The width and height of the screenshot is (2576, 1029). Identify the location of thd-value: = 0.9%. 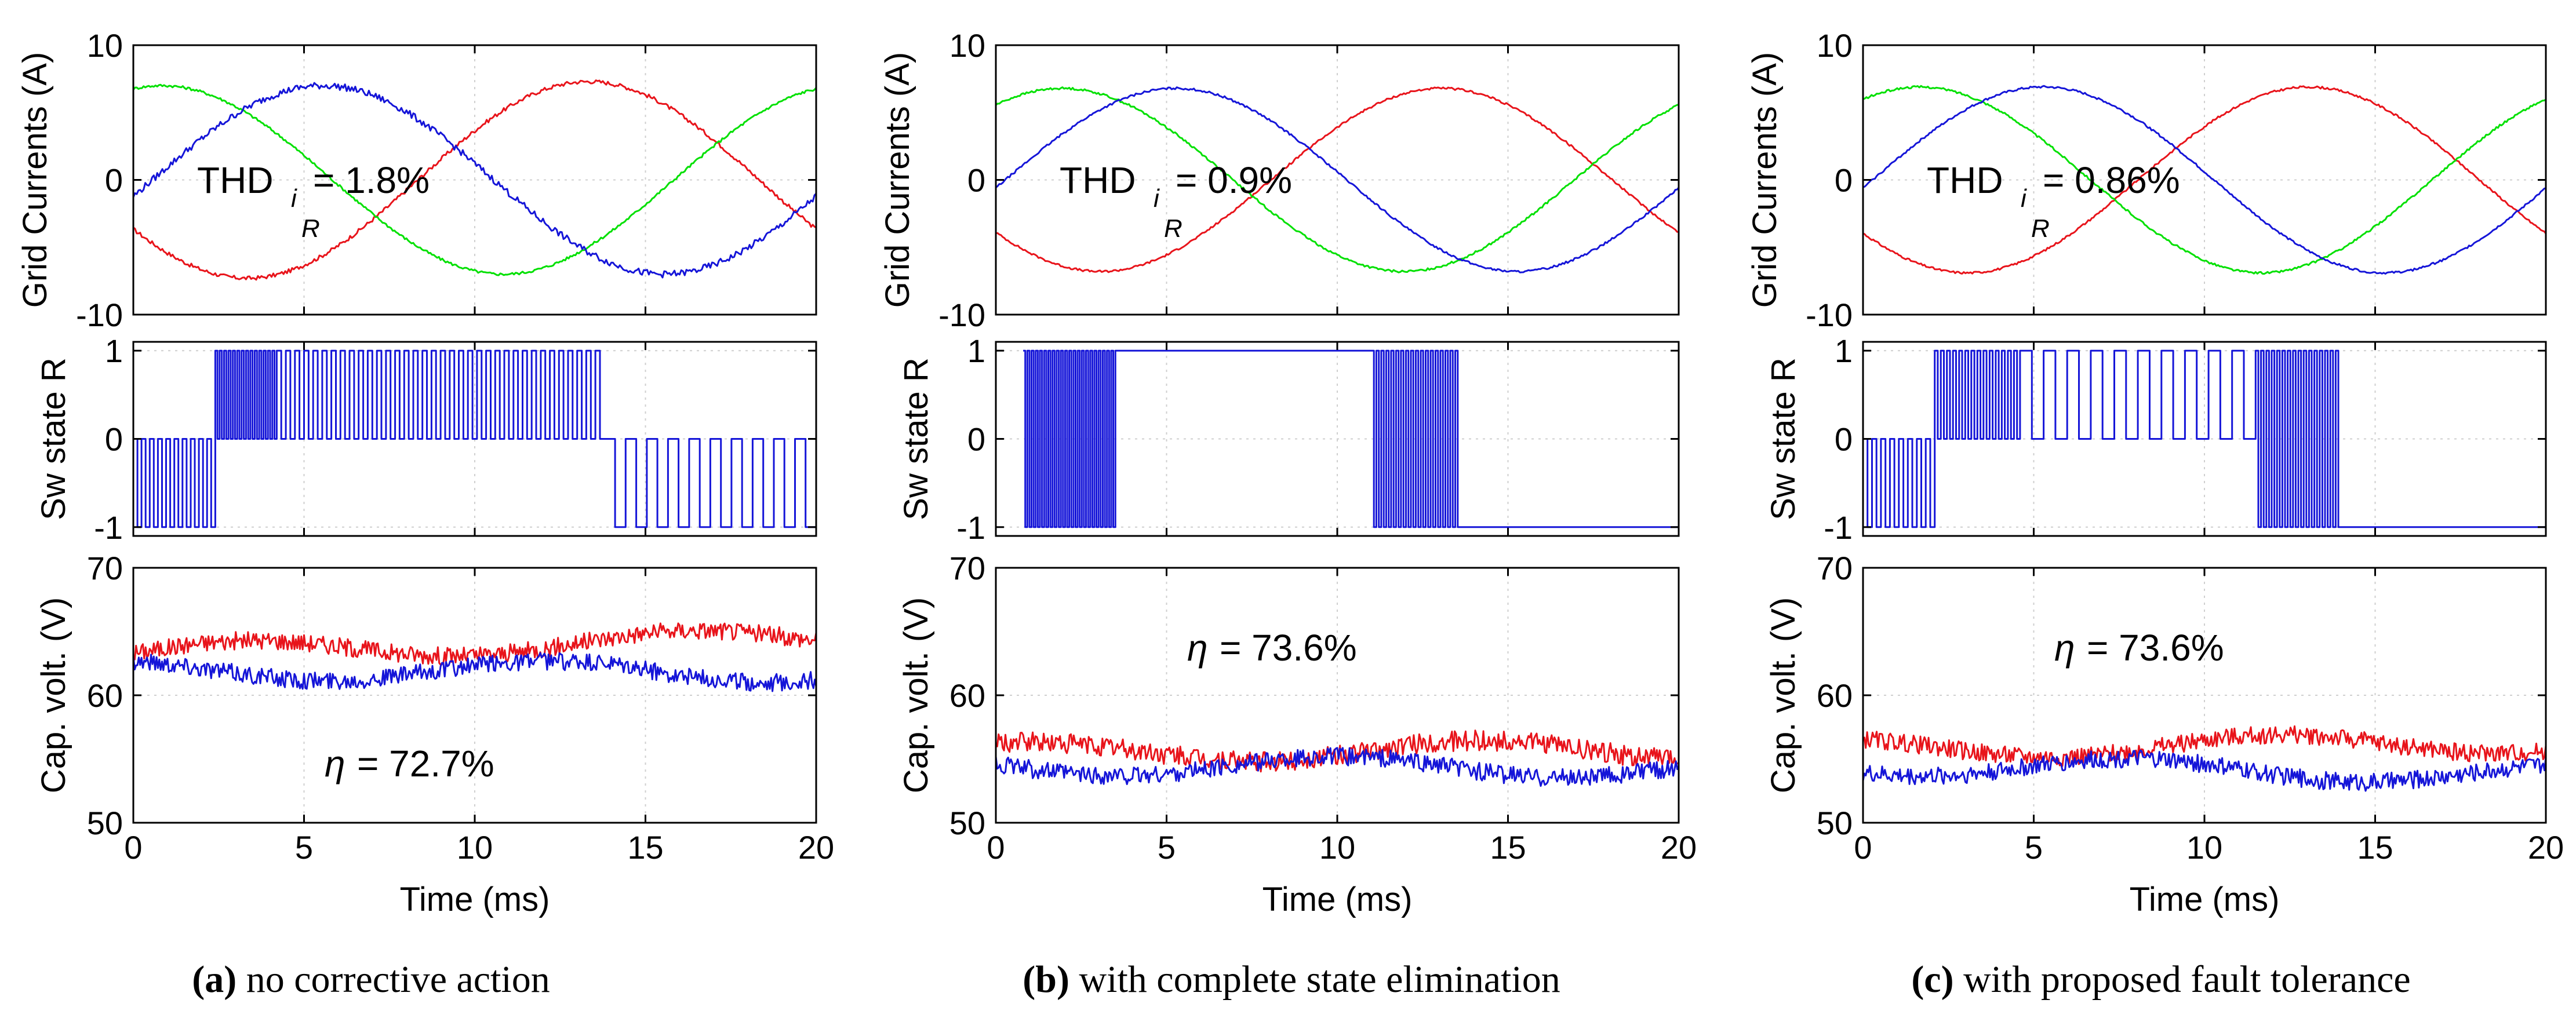
(1234, 180).